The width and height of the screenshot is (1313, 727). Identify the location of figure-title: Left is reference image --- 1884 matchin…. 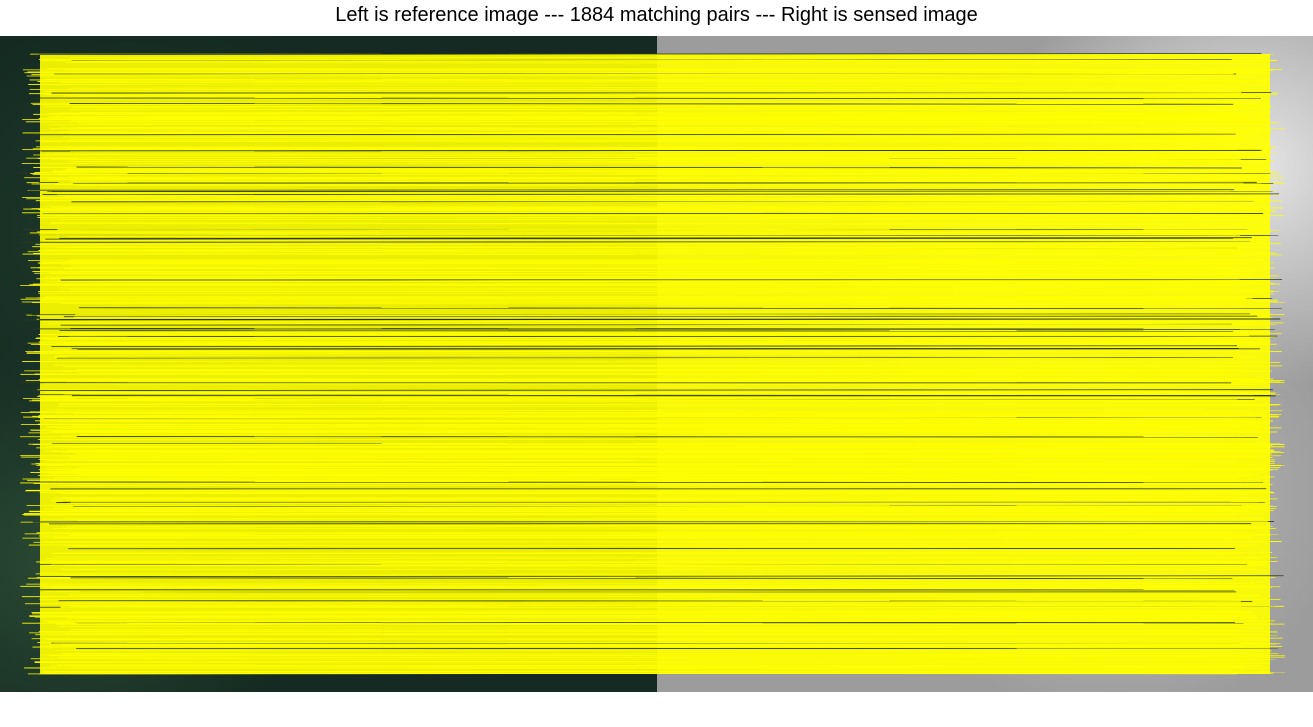
(656, 15).